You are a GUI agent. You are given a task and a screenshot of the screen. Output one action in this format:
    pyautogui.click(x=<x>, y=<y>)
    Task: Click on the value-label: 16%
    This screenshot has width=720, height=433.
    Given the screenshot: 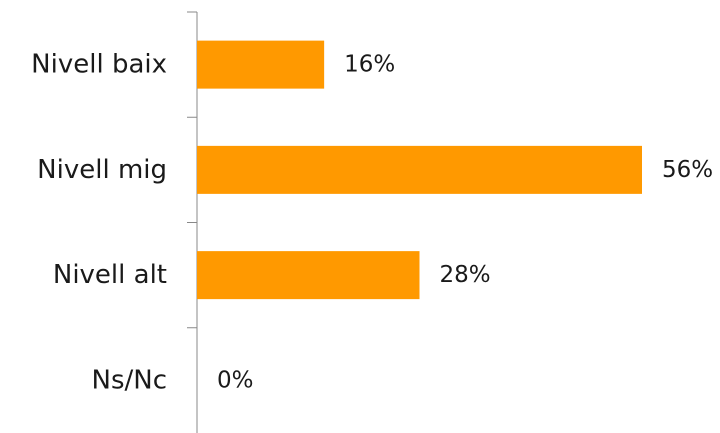 What is the action you would take?
    pyautogui.click(x=369, y=65)
    